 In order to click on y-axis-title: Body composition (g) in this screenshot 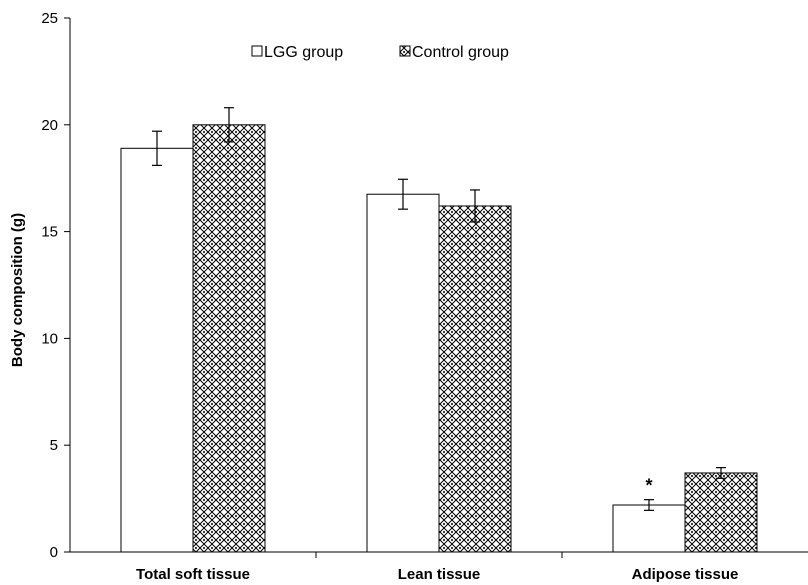, I will do `click(17, 290)`.